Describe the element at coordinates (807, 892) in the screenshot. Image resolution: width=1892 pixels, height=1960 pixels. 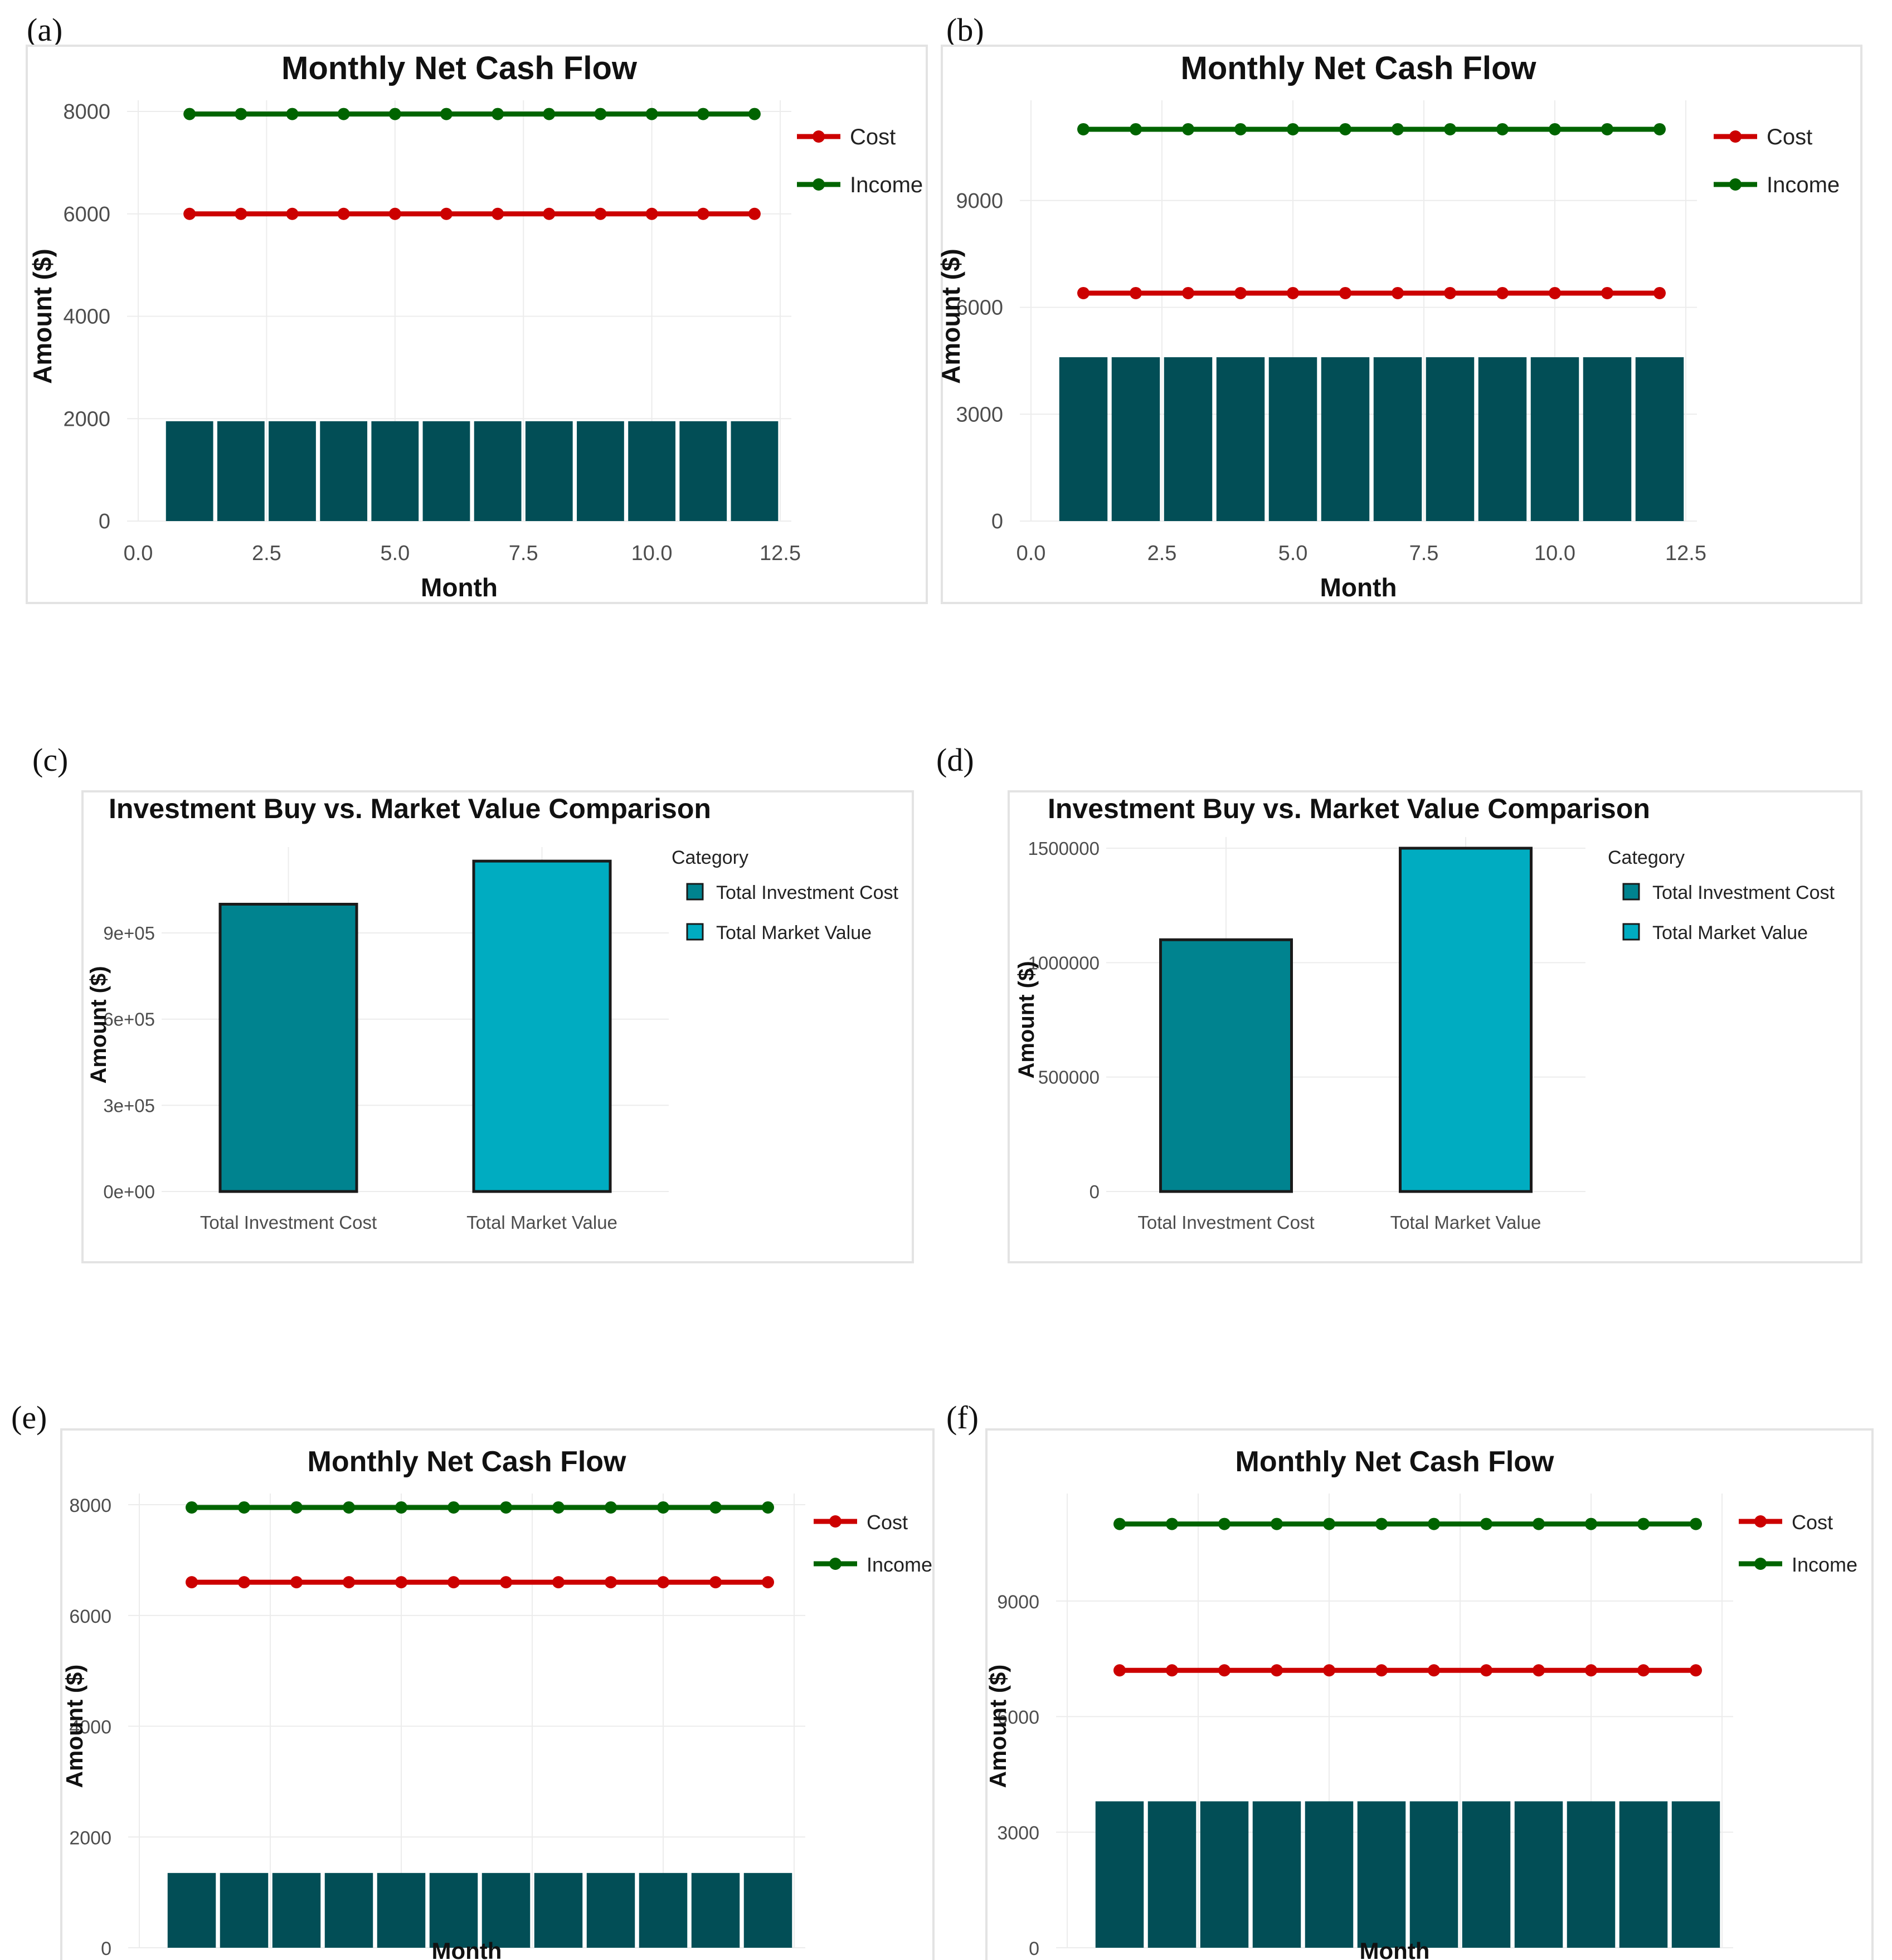
I see `legend-label: Total Investment Cost` at that location.